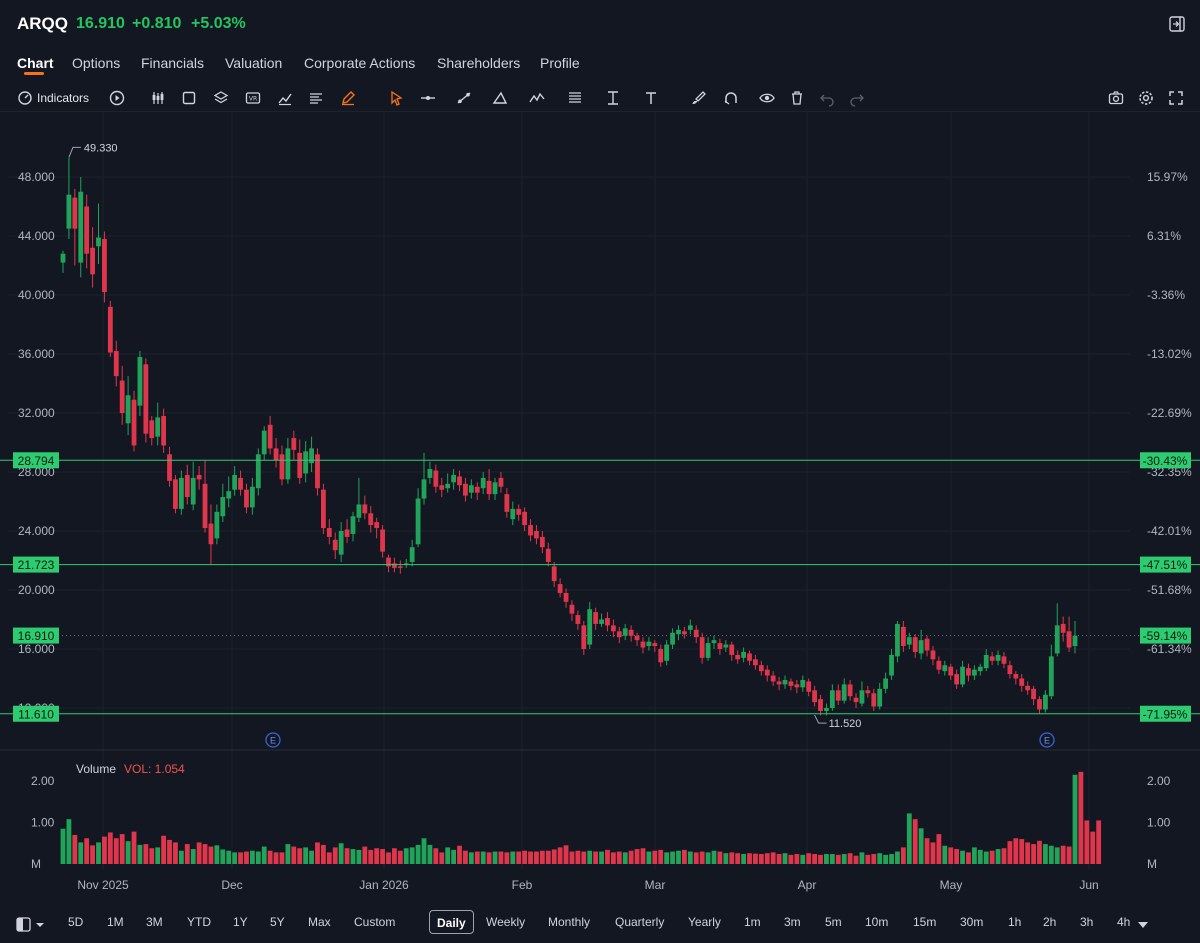 The image size is (1200, 943). What do you see at coordinates (792, 922) in the screenshot?
I see `interval-3m: 3m` at bounding box center [792, 922].